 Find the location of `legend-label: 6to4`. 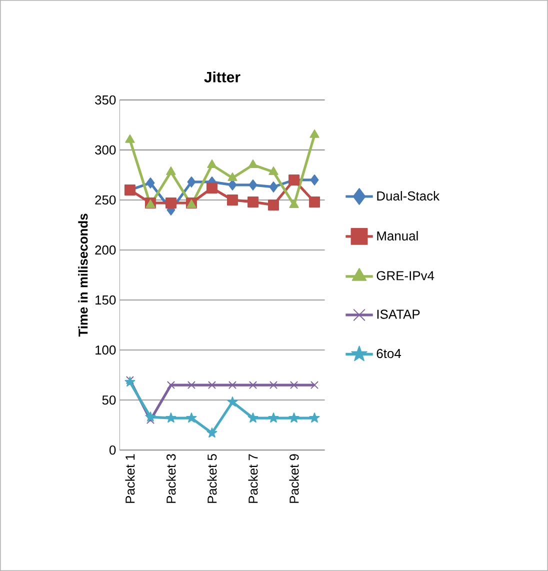

legend-label: 6to4 is located at coordinates (389, 353).